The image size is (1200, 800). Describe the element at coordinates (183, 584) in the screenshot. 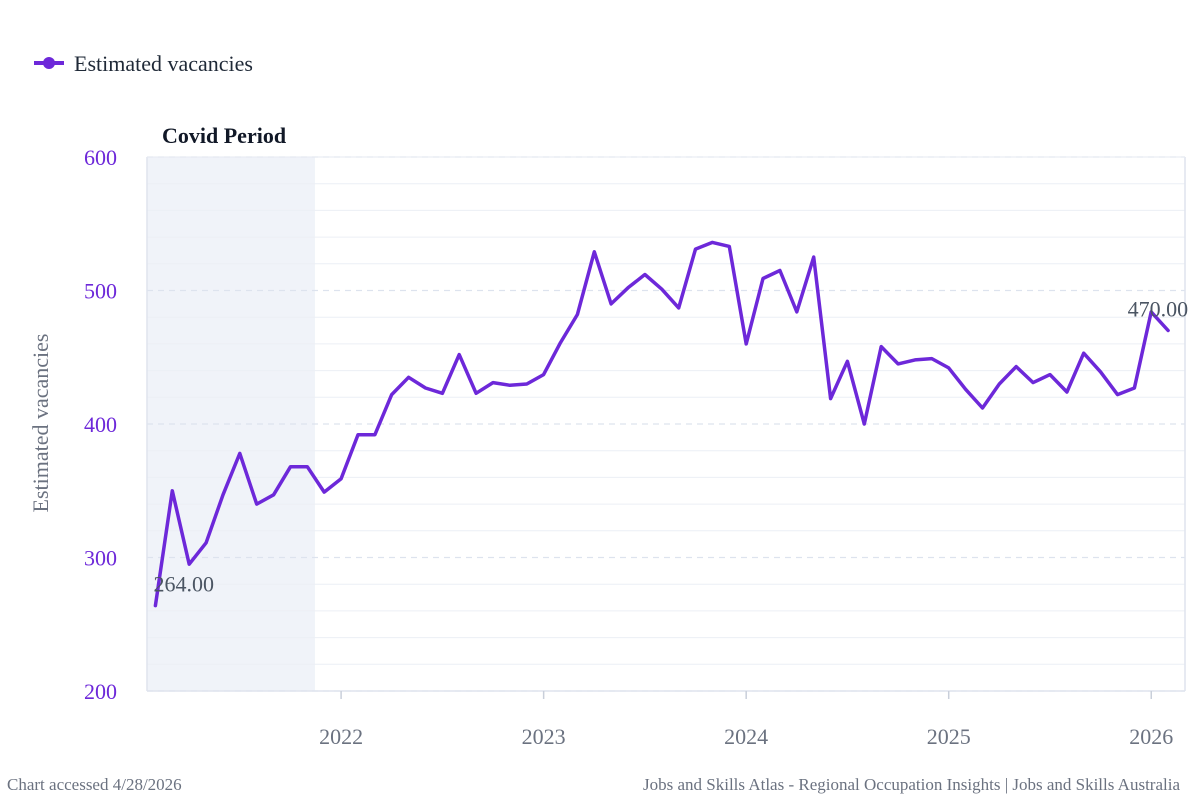

I see `data-label: 264.00` at that location.